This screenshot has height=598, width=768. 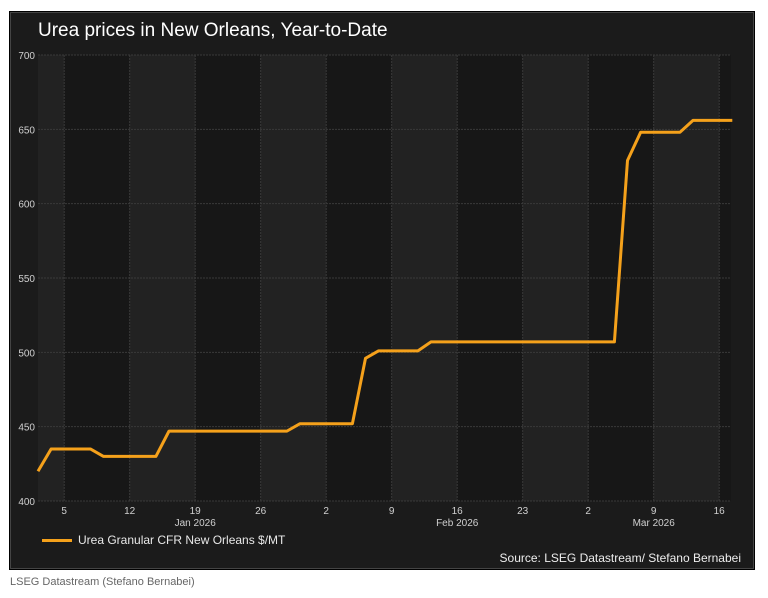 What do you see at coordinates (26, 279) in the screenshot?
I see `y-tick-label: 550` at bounding box center [26, 279].